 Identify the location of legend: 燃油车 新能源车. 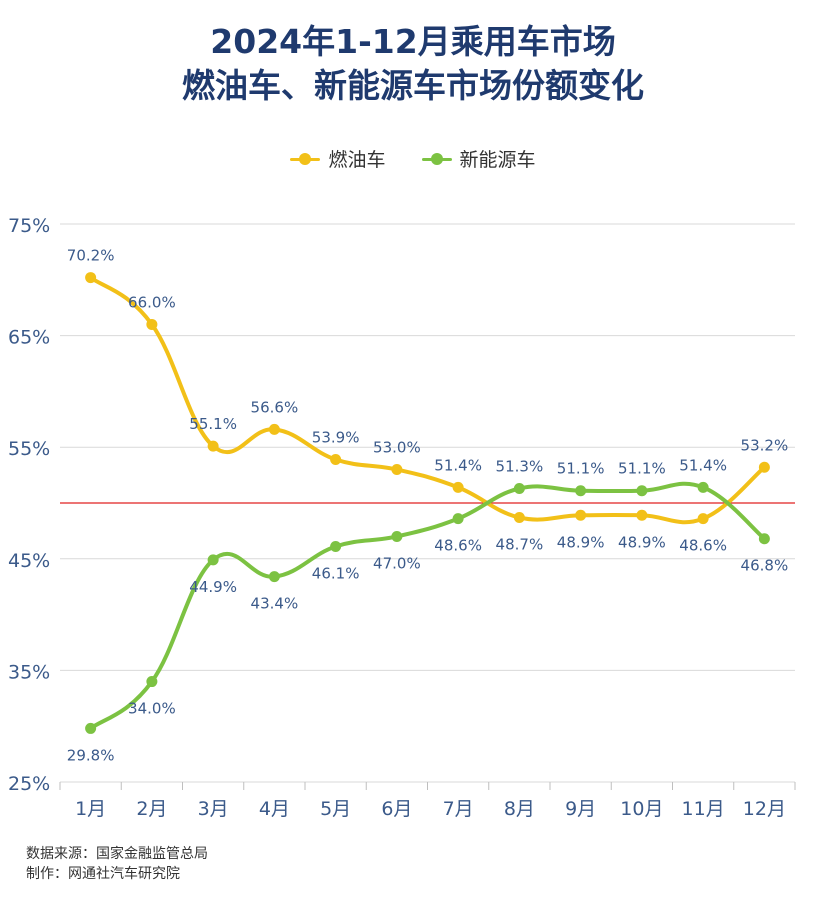
(413, 158).